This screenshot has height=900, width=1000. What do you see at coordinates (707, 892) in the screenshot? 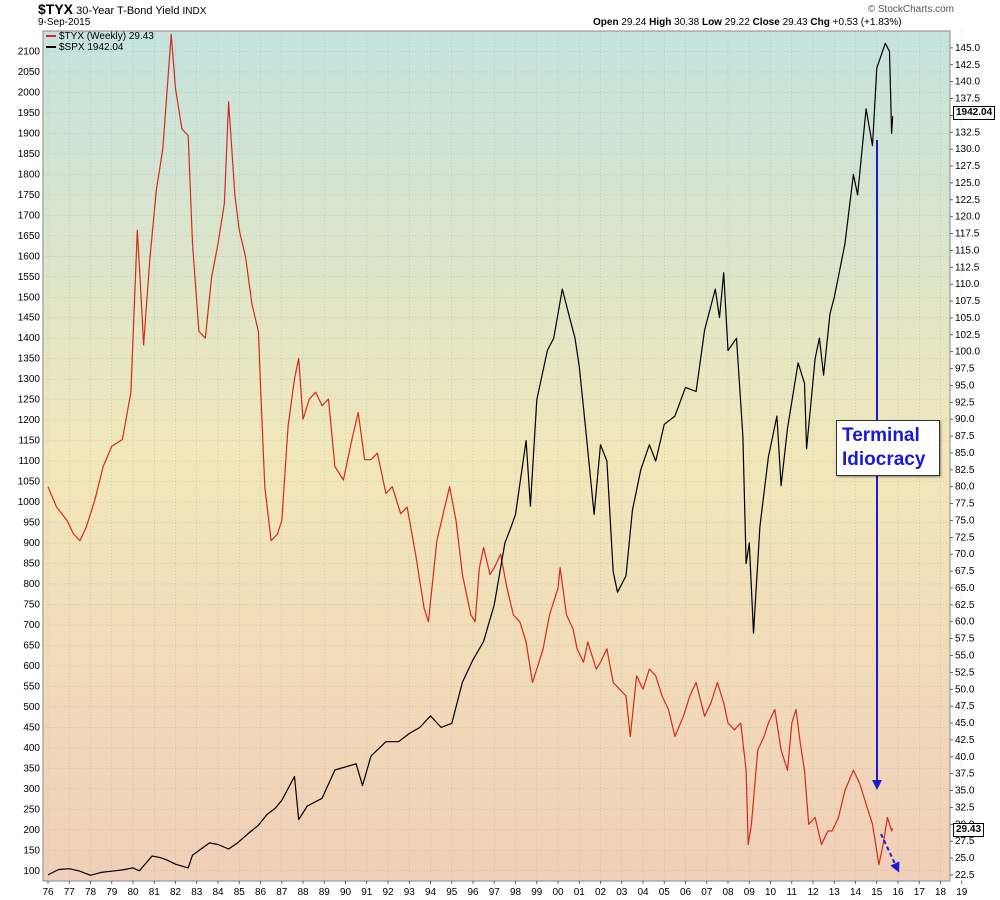
I see `x-tick-label: 07` at bounding box center [707, 892].